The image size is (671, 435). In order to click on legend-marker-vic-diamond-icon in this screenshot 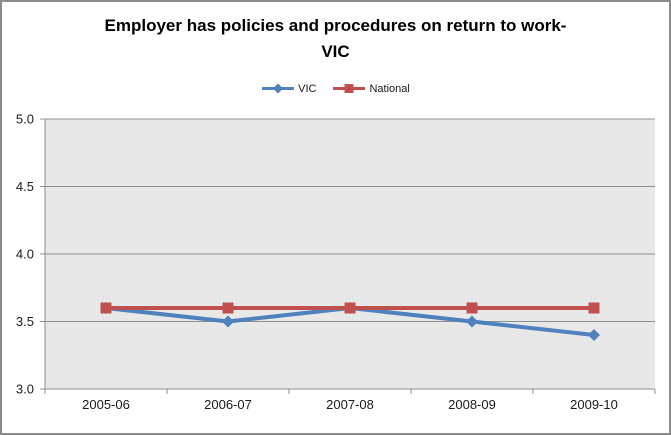, I will do `click(278, 88)`.